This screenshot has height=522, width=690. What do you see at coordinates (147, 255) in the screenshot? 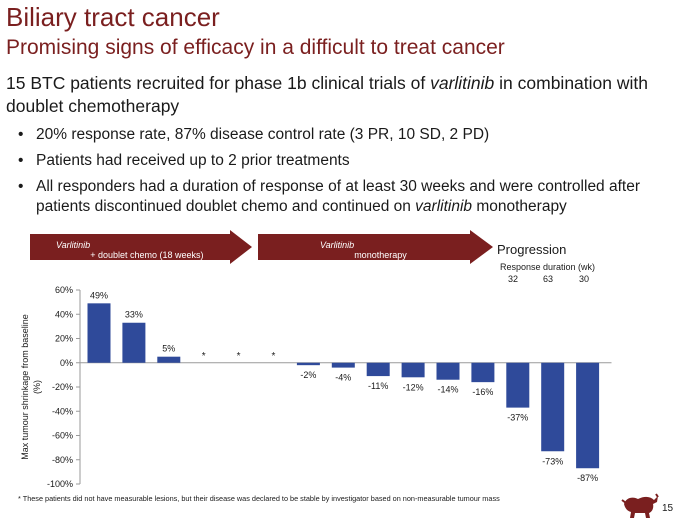
I see `phase-1-rest: + doublet chemo (18 weeks)` at bounding box center [147, 255].